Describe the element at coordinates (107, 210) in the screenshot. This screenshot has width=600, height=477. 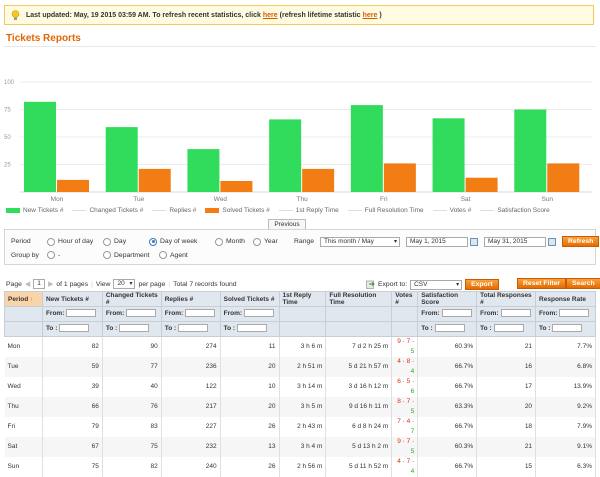
I see `legend-item-changed-tickets: Changed Tickets #` at that location.